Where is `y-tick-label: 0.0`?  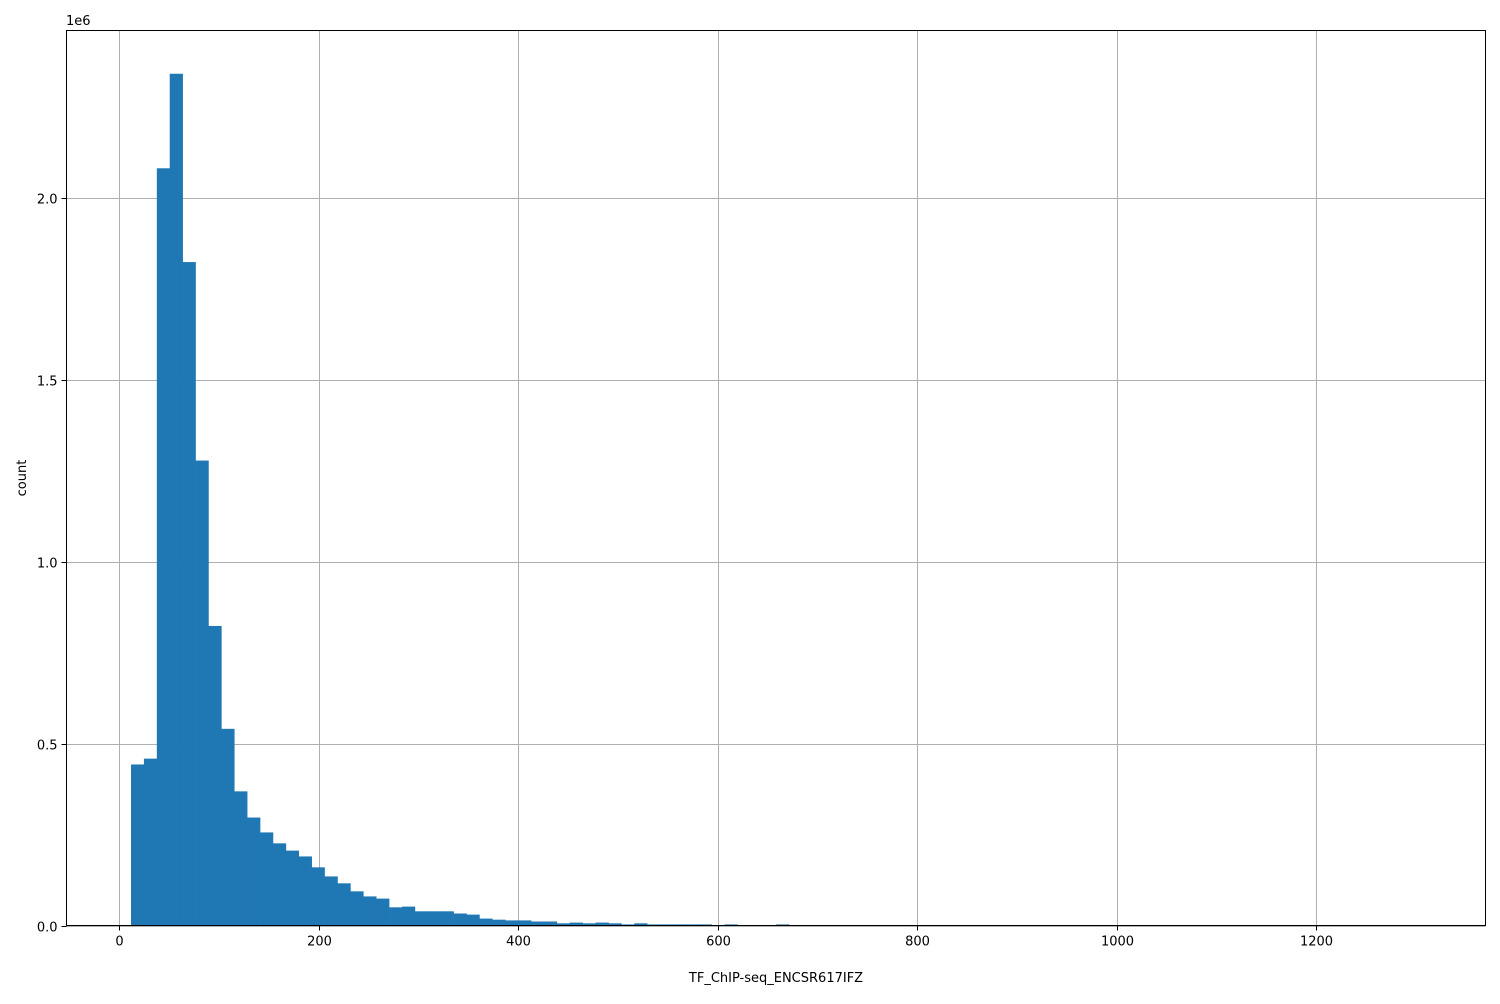
y-tick-label: 0.0 is located at coordinates (47, 928).